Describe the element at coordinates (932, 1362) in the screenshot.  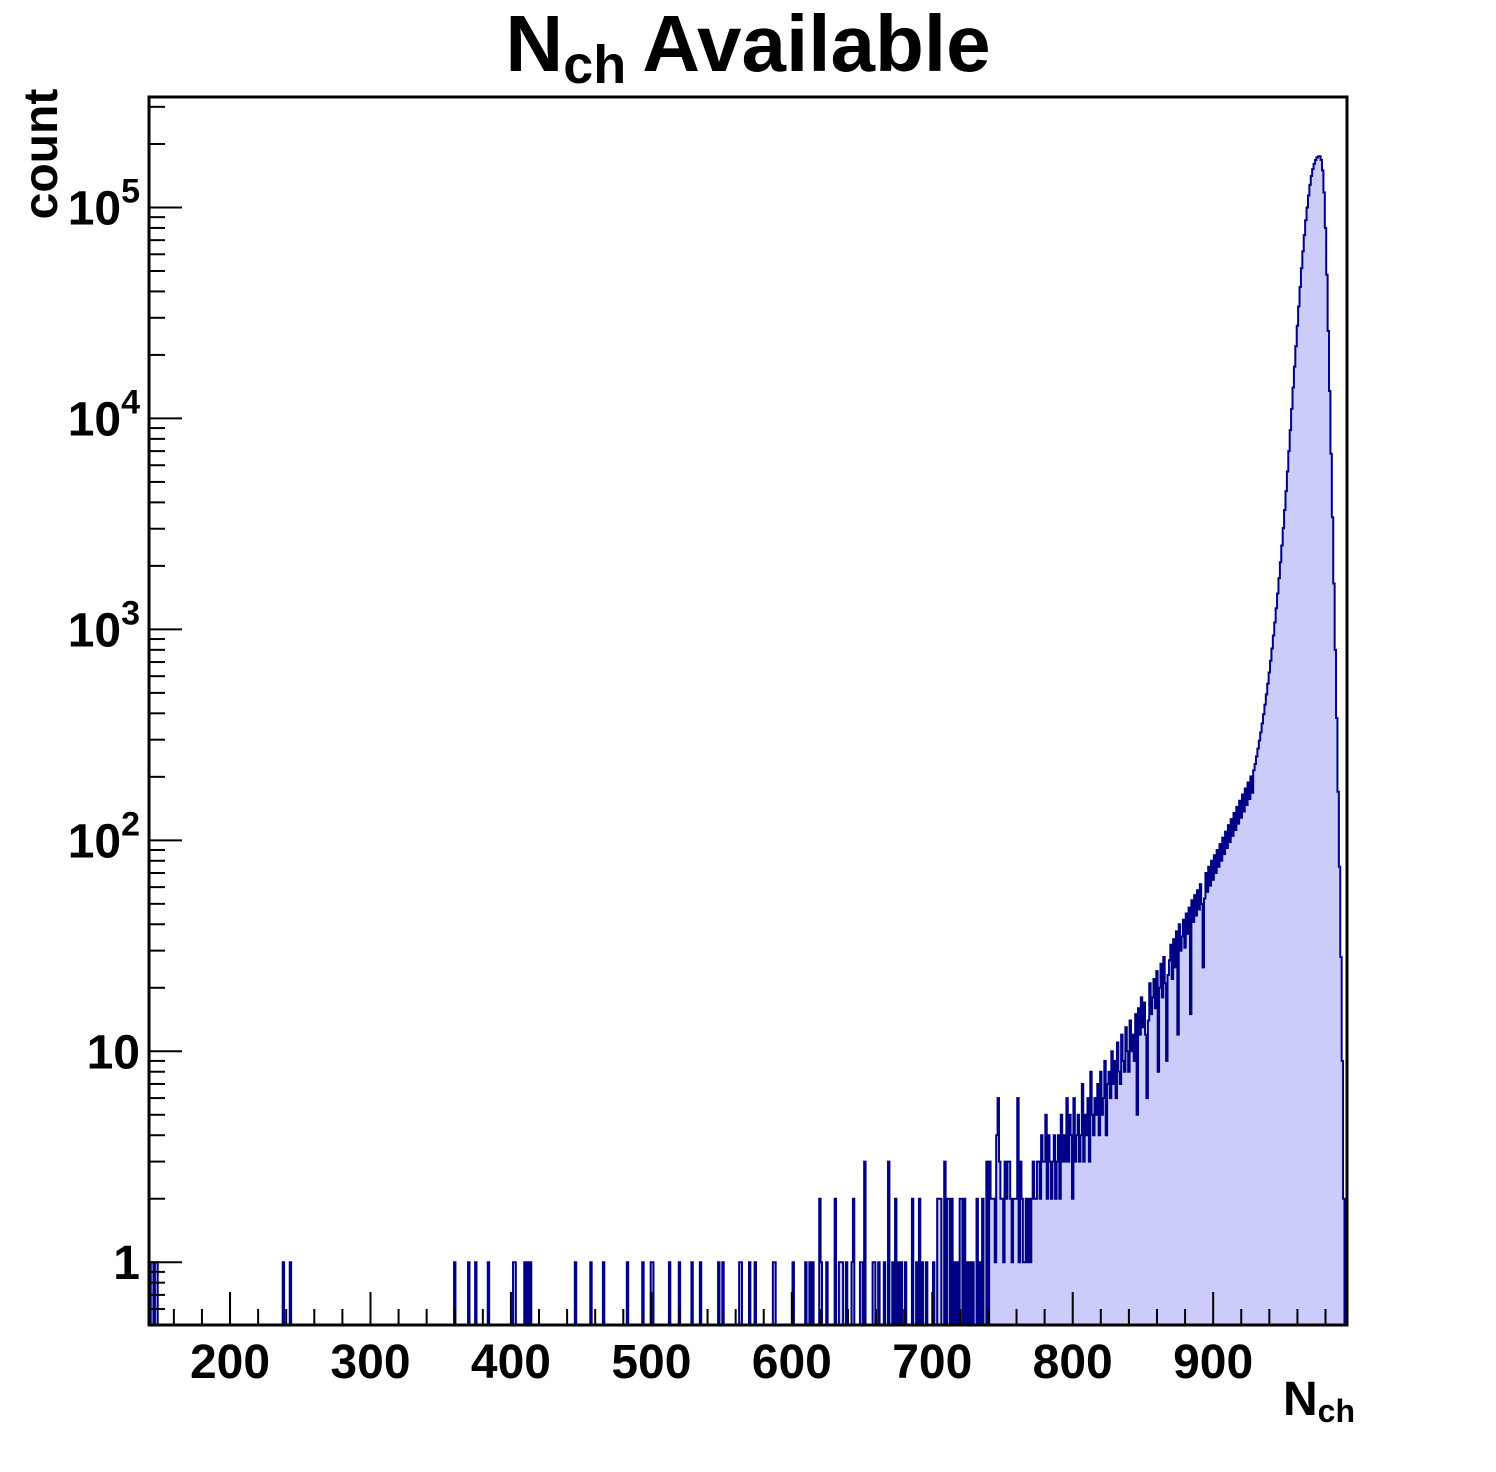
I see `x-tick-label: 700` at that location.